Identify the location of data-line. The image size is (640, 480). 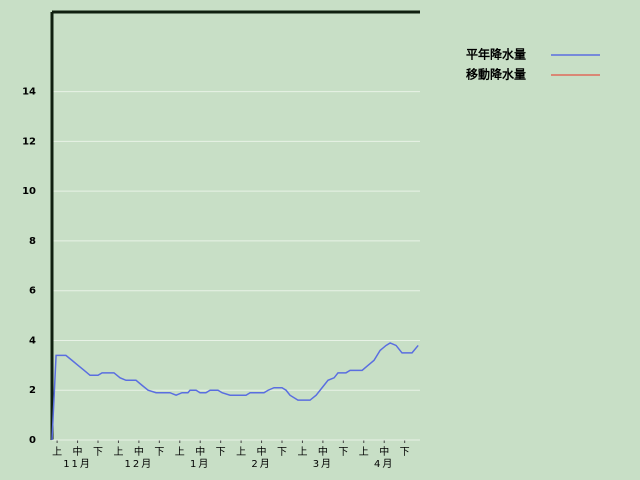
(235, 391).